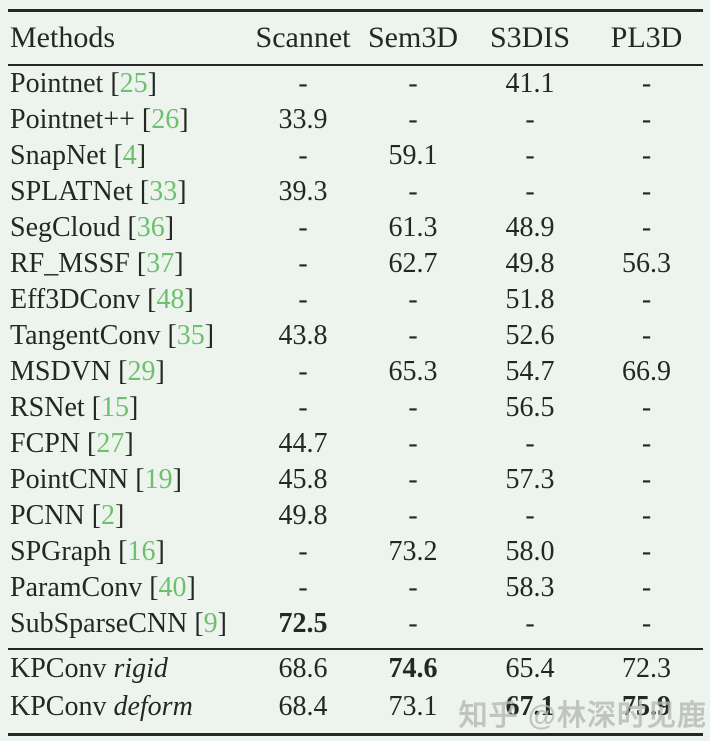 The width and height of the screenshot is (710, 741). What do you see at coordinates (355, 552) in the screenshot?
I see `table-row: SPGraph [16] - 73.2 58.0 -` at bounding box center [355, 552].